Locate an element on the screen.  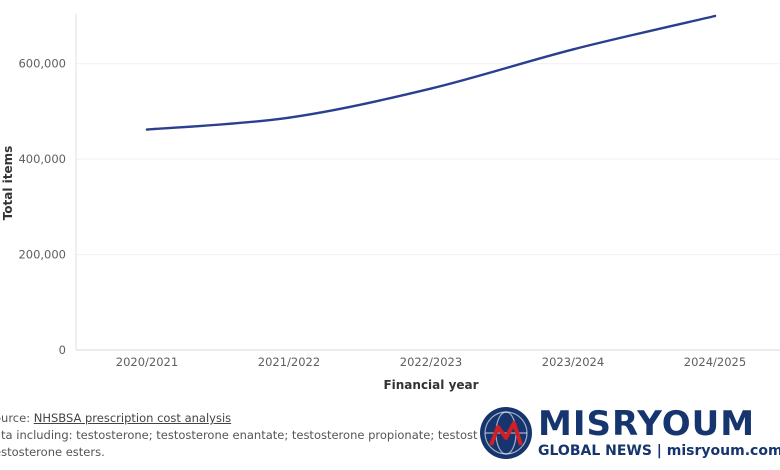
logo-title: MISRYOUM is located at coordinates (647, 424).